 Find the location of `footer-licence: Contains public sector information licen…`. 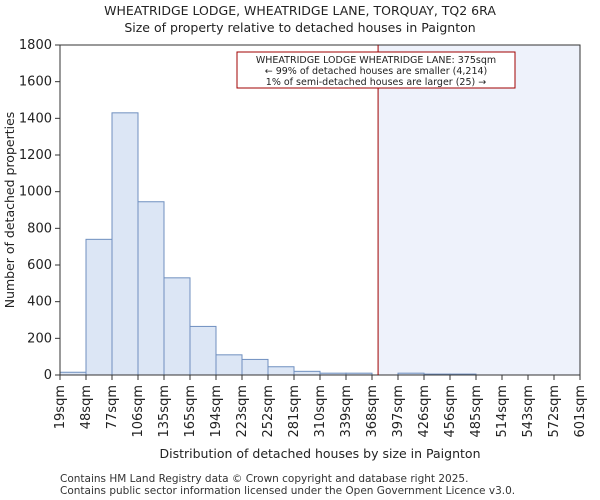

footer-licence: Contains public sector information licen… is located at coordinates (288, 491).